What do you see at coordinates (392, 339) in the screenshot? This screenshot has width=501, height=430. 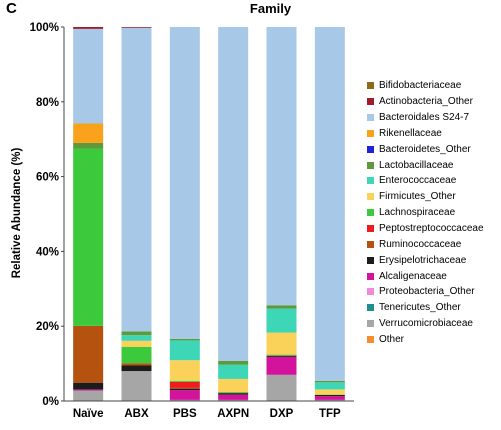 I see `legend-label: Other` at bounding box center [392, 339].